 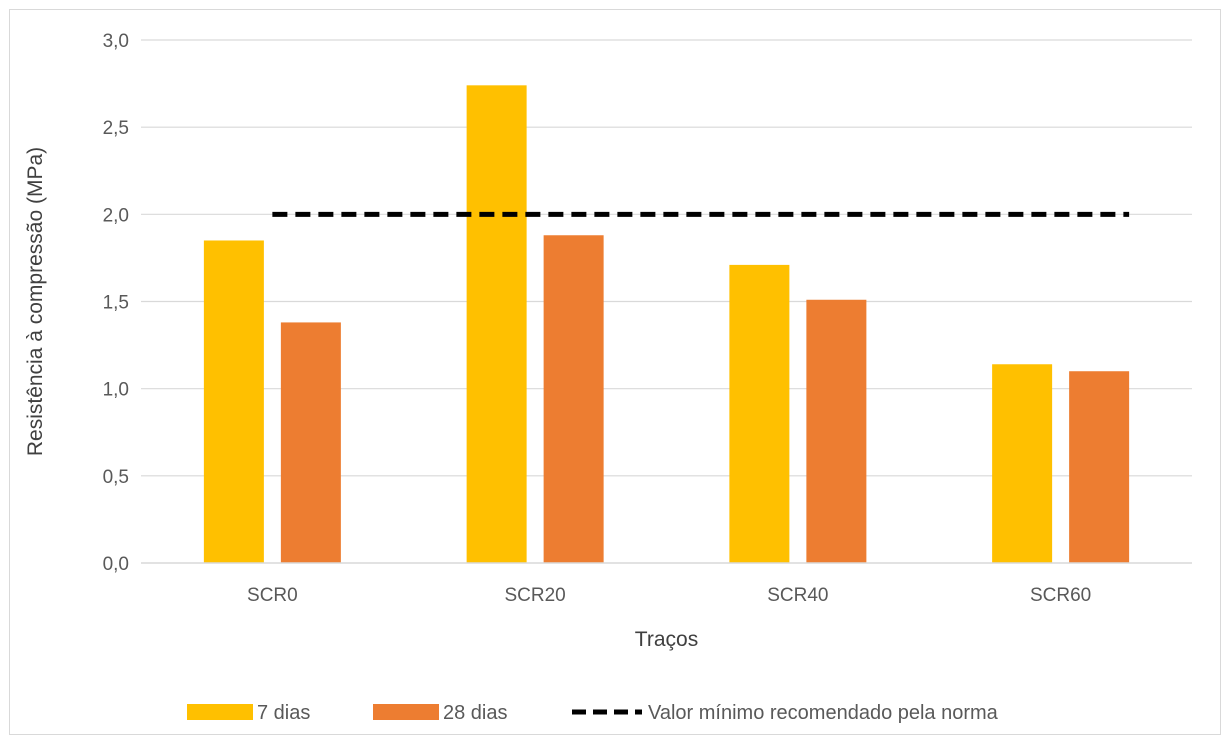 I want to click on y-tick-label: 0,0, so click(x=116, y=564).